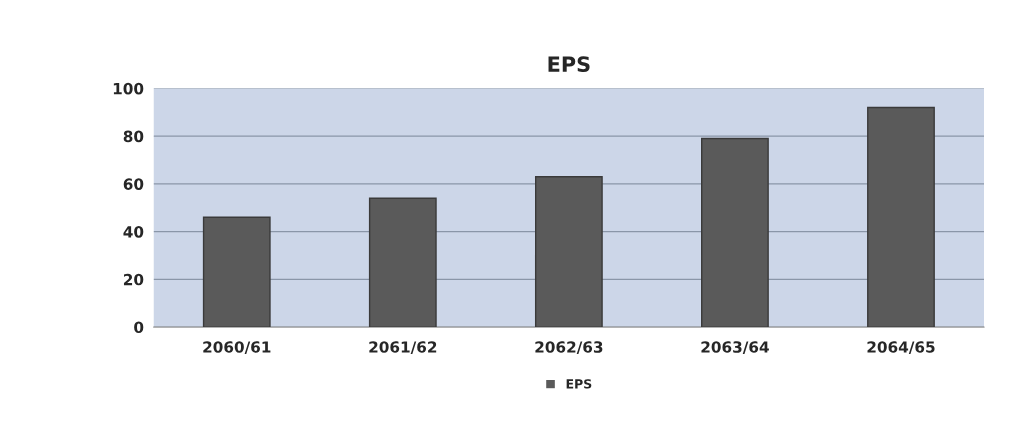 The width and height of the screenshot is (1025, 442). Describe the element at coordinates (403, 347) in the screenshot. I see `x-tick-label: 2061/62` at that location.